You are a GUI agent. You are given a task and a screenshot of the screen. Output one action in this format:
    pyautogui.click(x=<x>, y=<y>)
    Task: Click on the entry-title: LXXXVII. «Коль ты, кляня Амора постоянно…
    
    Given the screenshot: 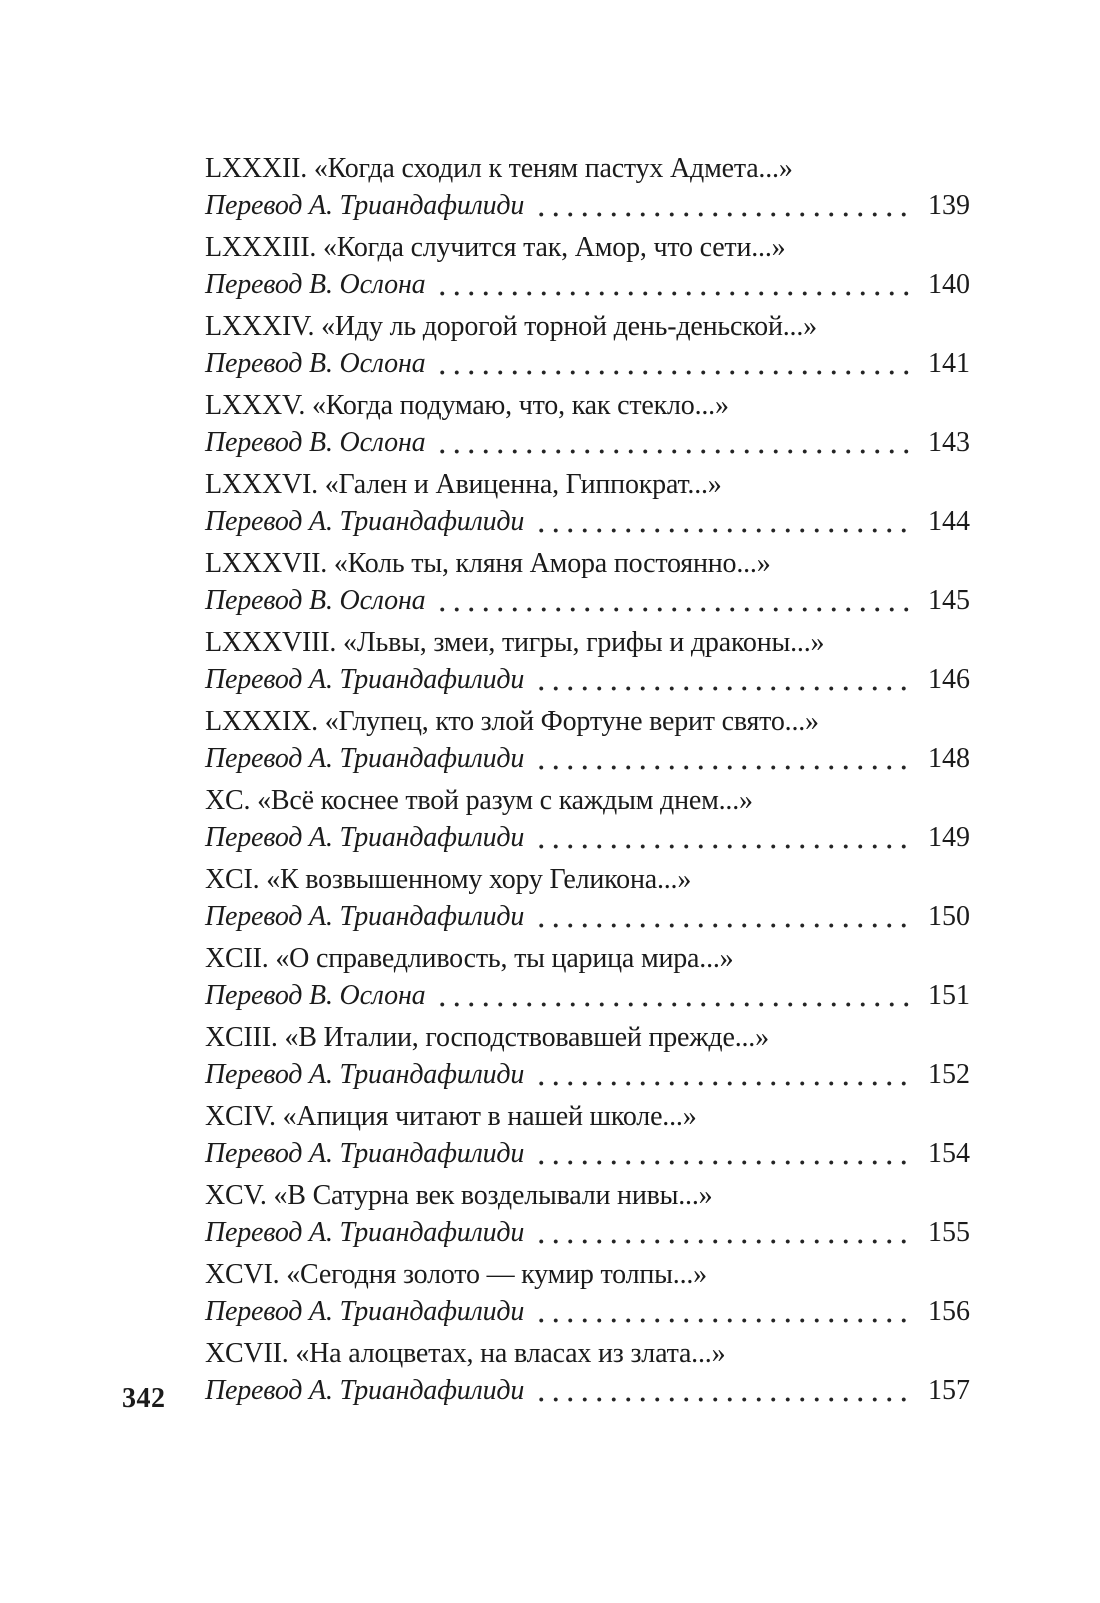 What is the action you would take?
    pyautogui.click(x=488, y=563)
    